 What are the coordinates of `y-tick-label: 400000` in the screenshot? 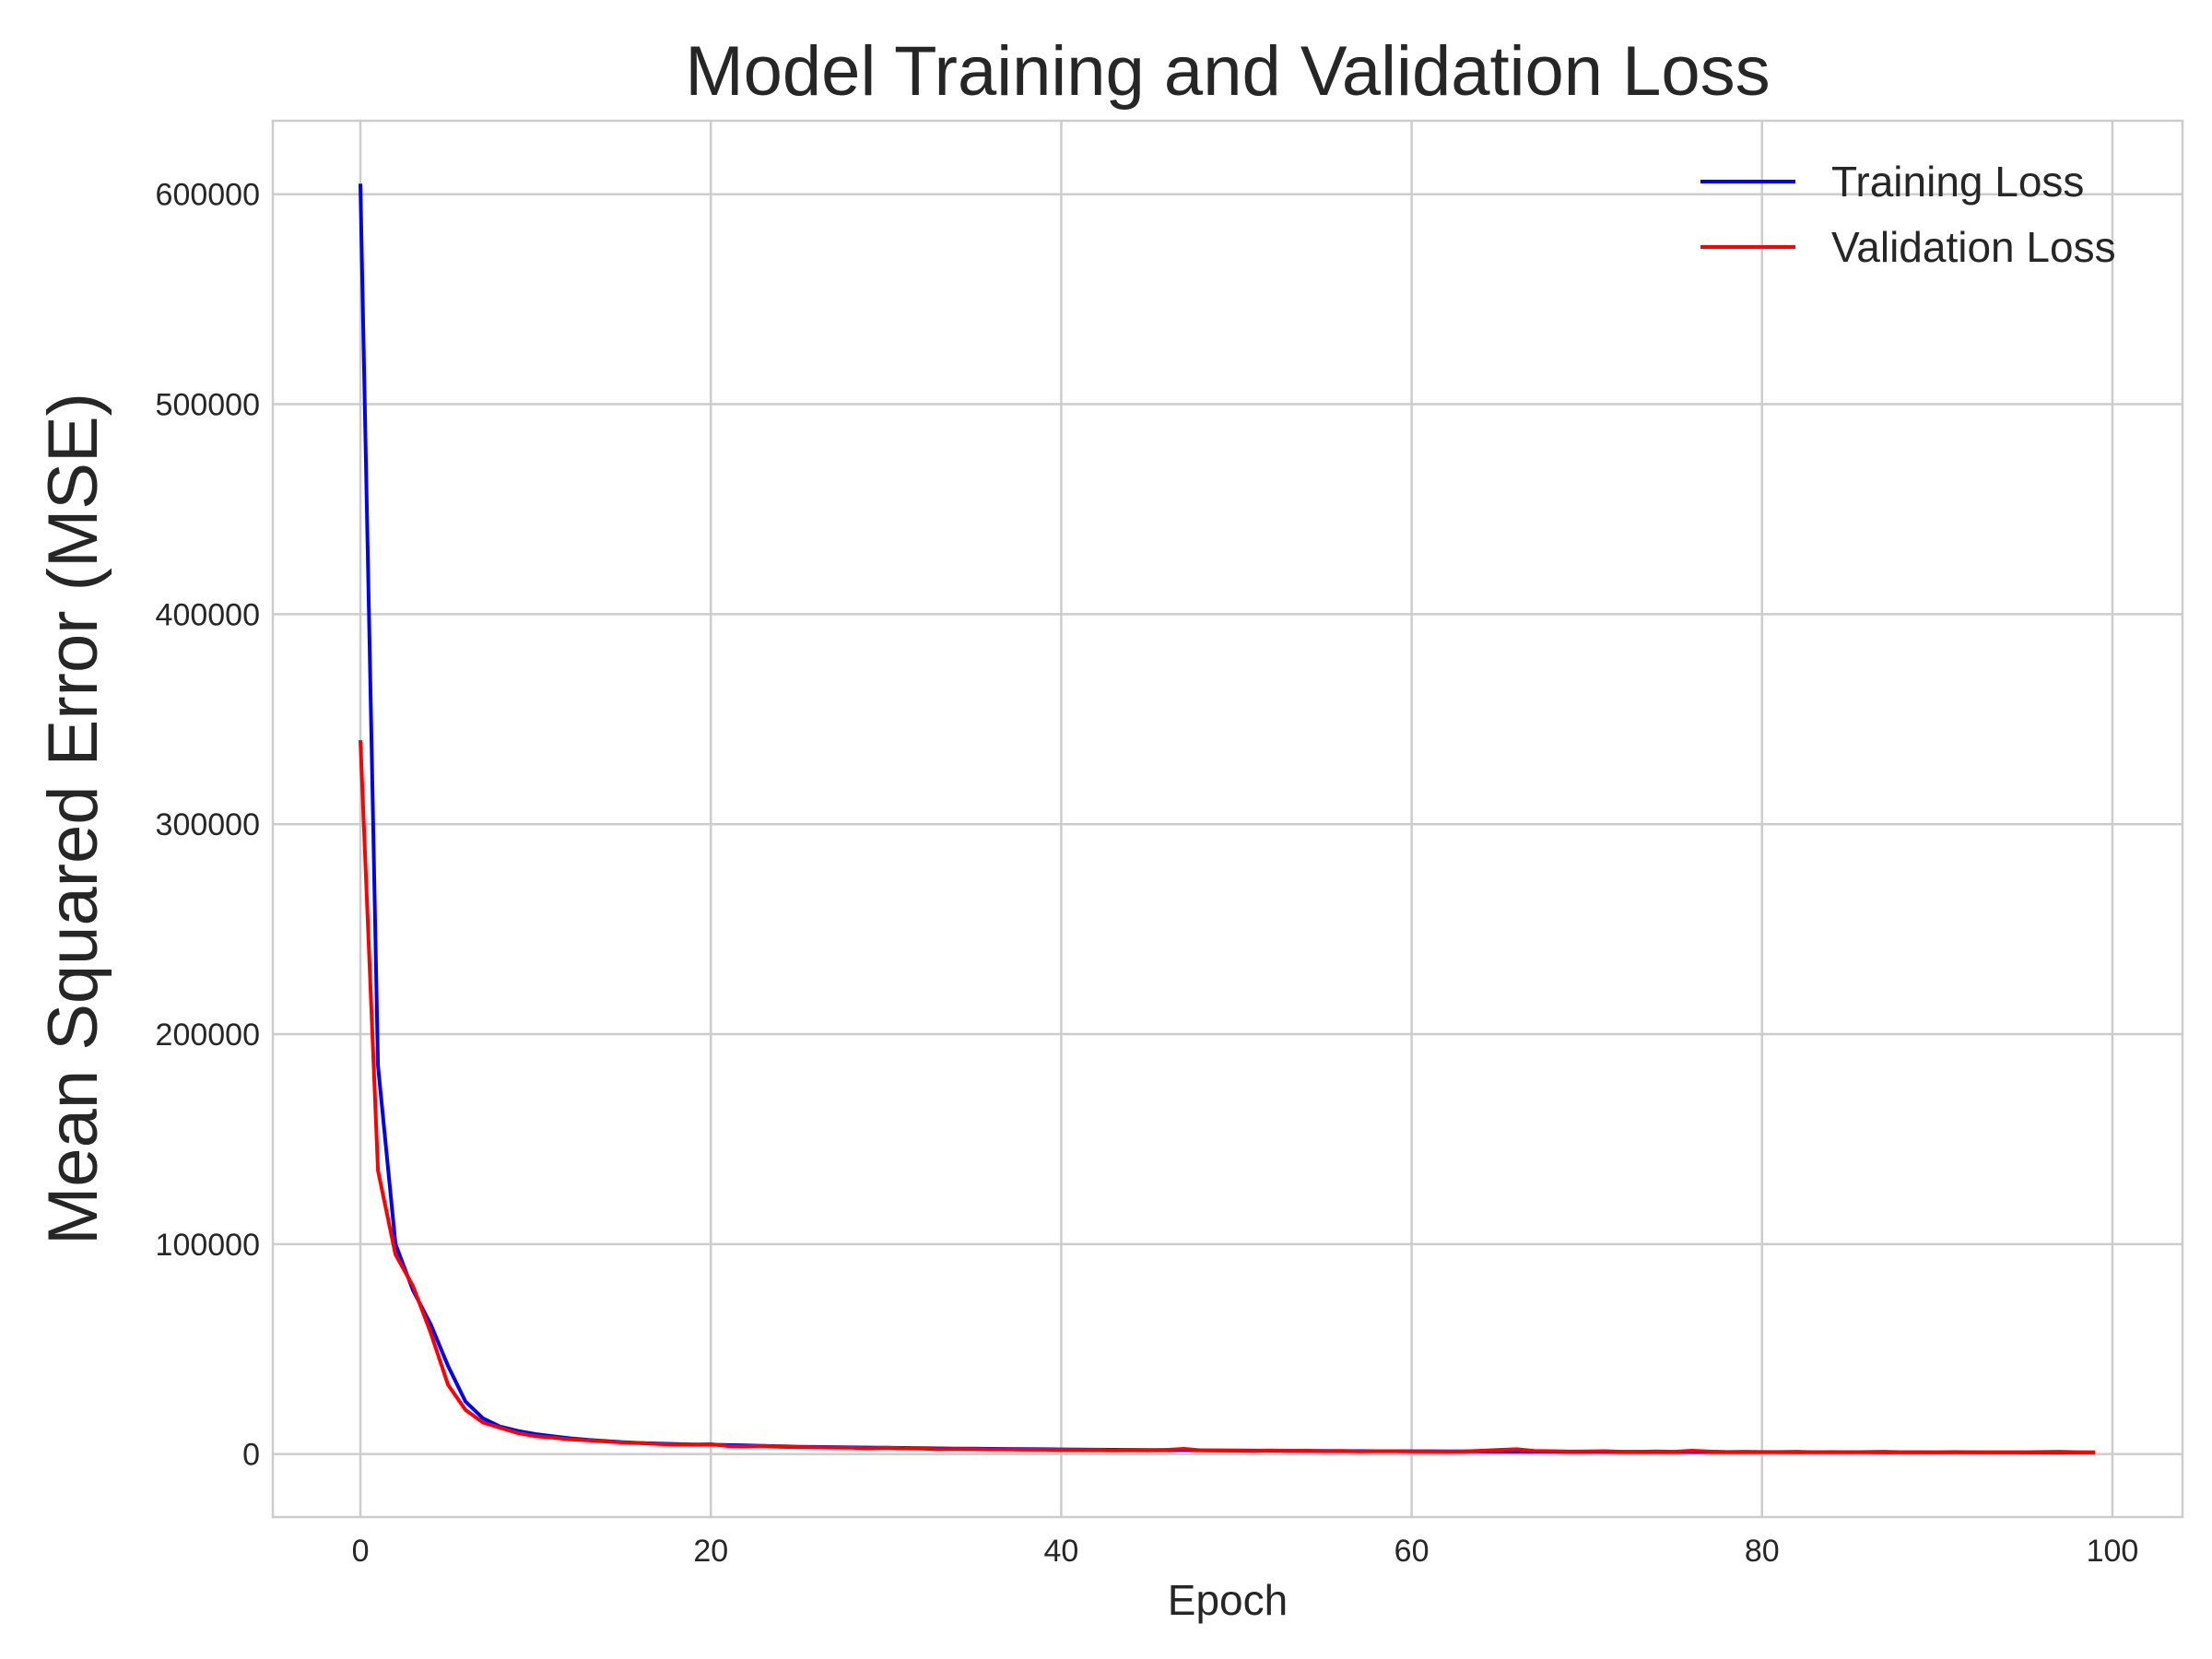 It's located at (208, 614).